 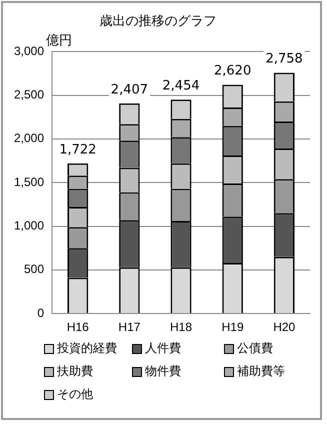 What do you see at coordinates (284, 327) in the screenshot?
I see `x-tick-label: H20` at bounding box center [284, 327].